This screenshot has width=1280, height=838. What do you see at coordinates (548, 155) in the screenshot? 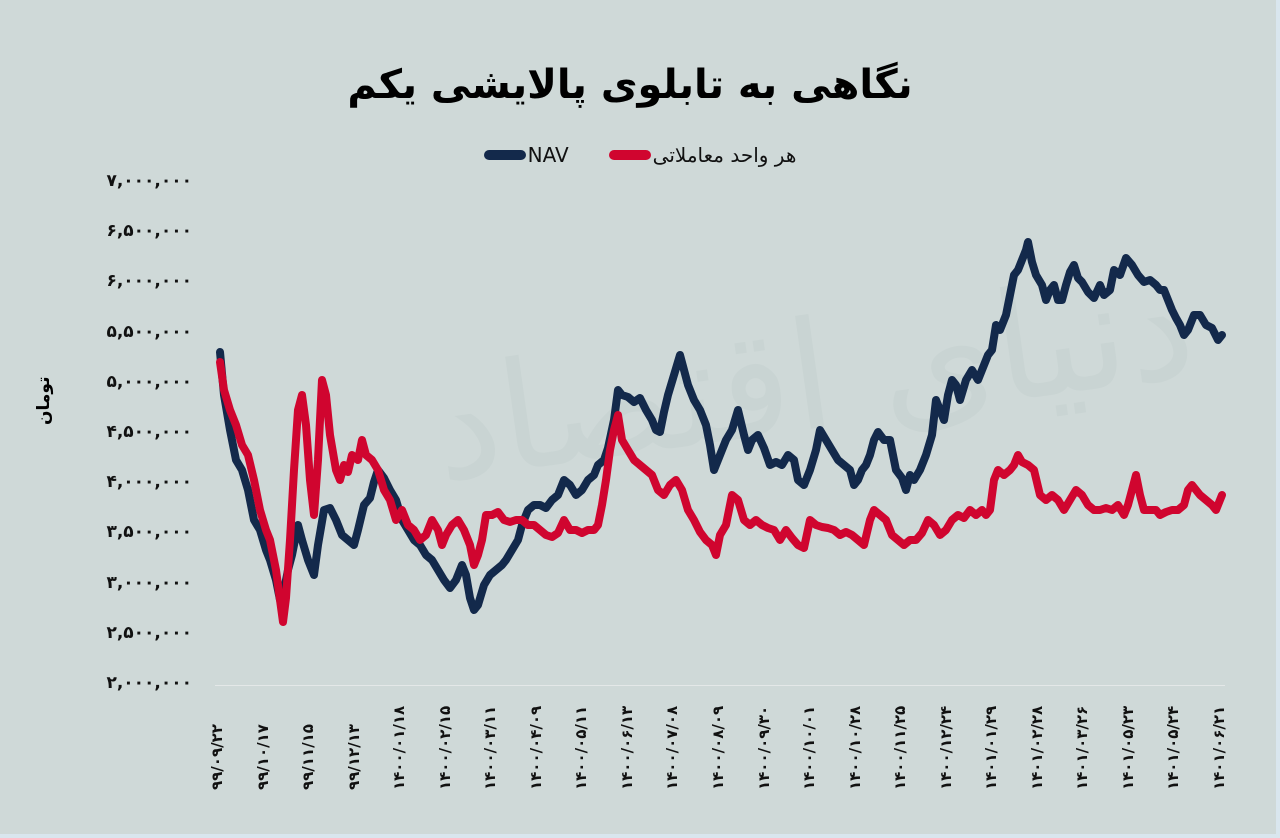
I see `legend-label-nav: NAV` at bounding box center [548, 155].